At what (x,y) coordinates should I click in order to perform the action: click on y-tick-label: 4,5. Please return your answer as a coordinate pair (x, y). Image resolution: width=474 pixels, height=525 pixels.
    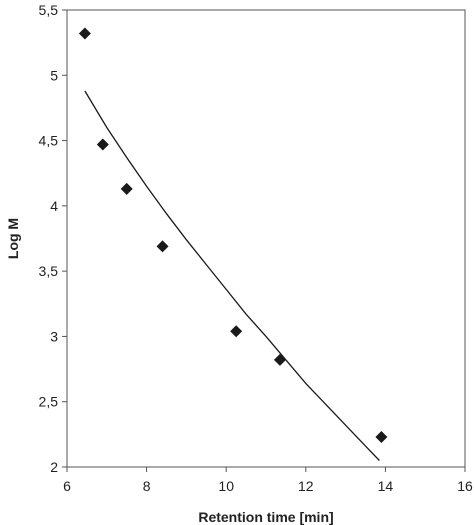
    Looking at the image, I should click on (49, 141).